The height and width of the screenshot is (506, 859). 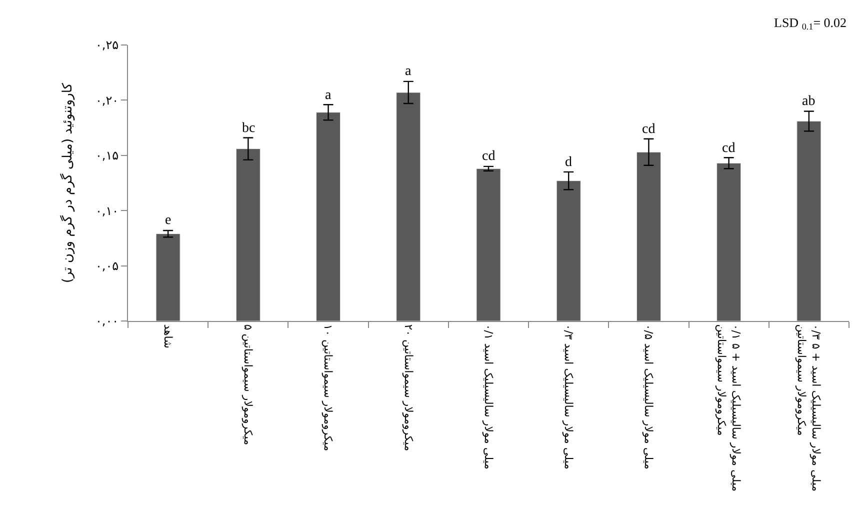 What do you see at coordinates (488, 397) in the screenshot?
I see `x-tick-label: ۰/۱ میلی مولار سالیسیلیک اسید` at bounding box center [488, 397].